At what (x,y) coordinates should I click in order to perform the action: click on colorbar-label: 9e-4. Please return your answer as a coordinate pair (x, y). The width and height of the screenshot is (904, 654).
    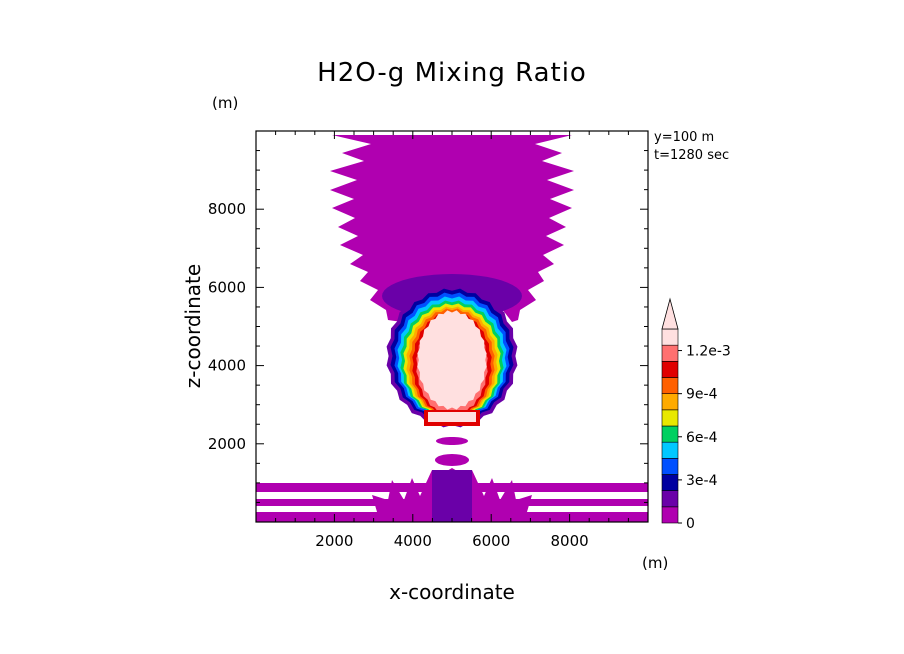
    Looking at the image, I should click on (702, 395).